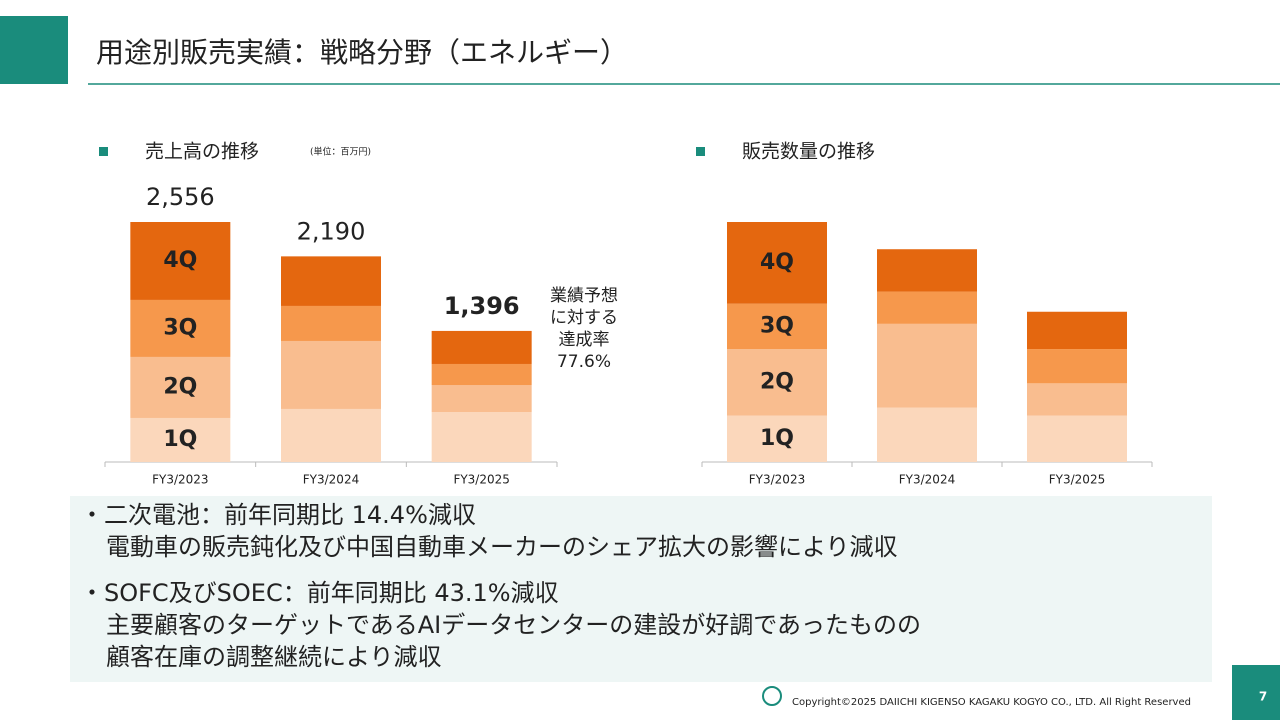 The image size is (1280, 724). What do you see at coordinates (584, 340) in the screenshot?
I see `annotation: 達成率` at bounding box center [584, 340].